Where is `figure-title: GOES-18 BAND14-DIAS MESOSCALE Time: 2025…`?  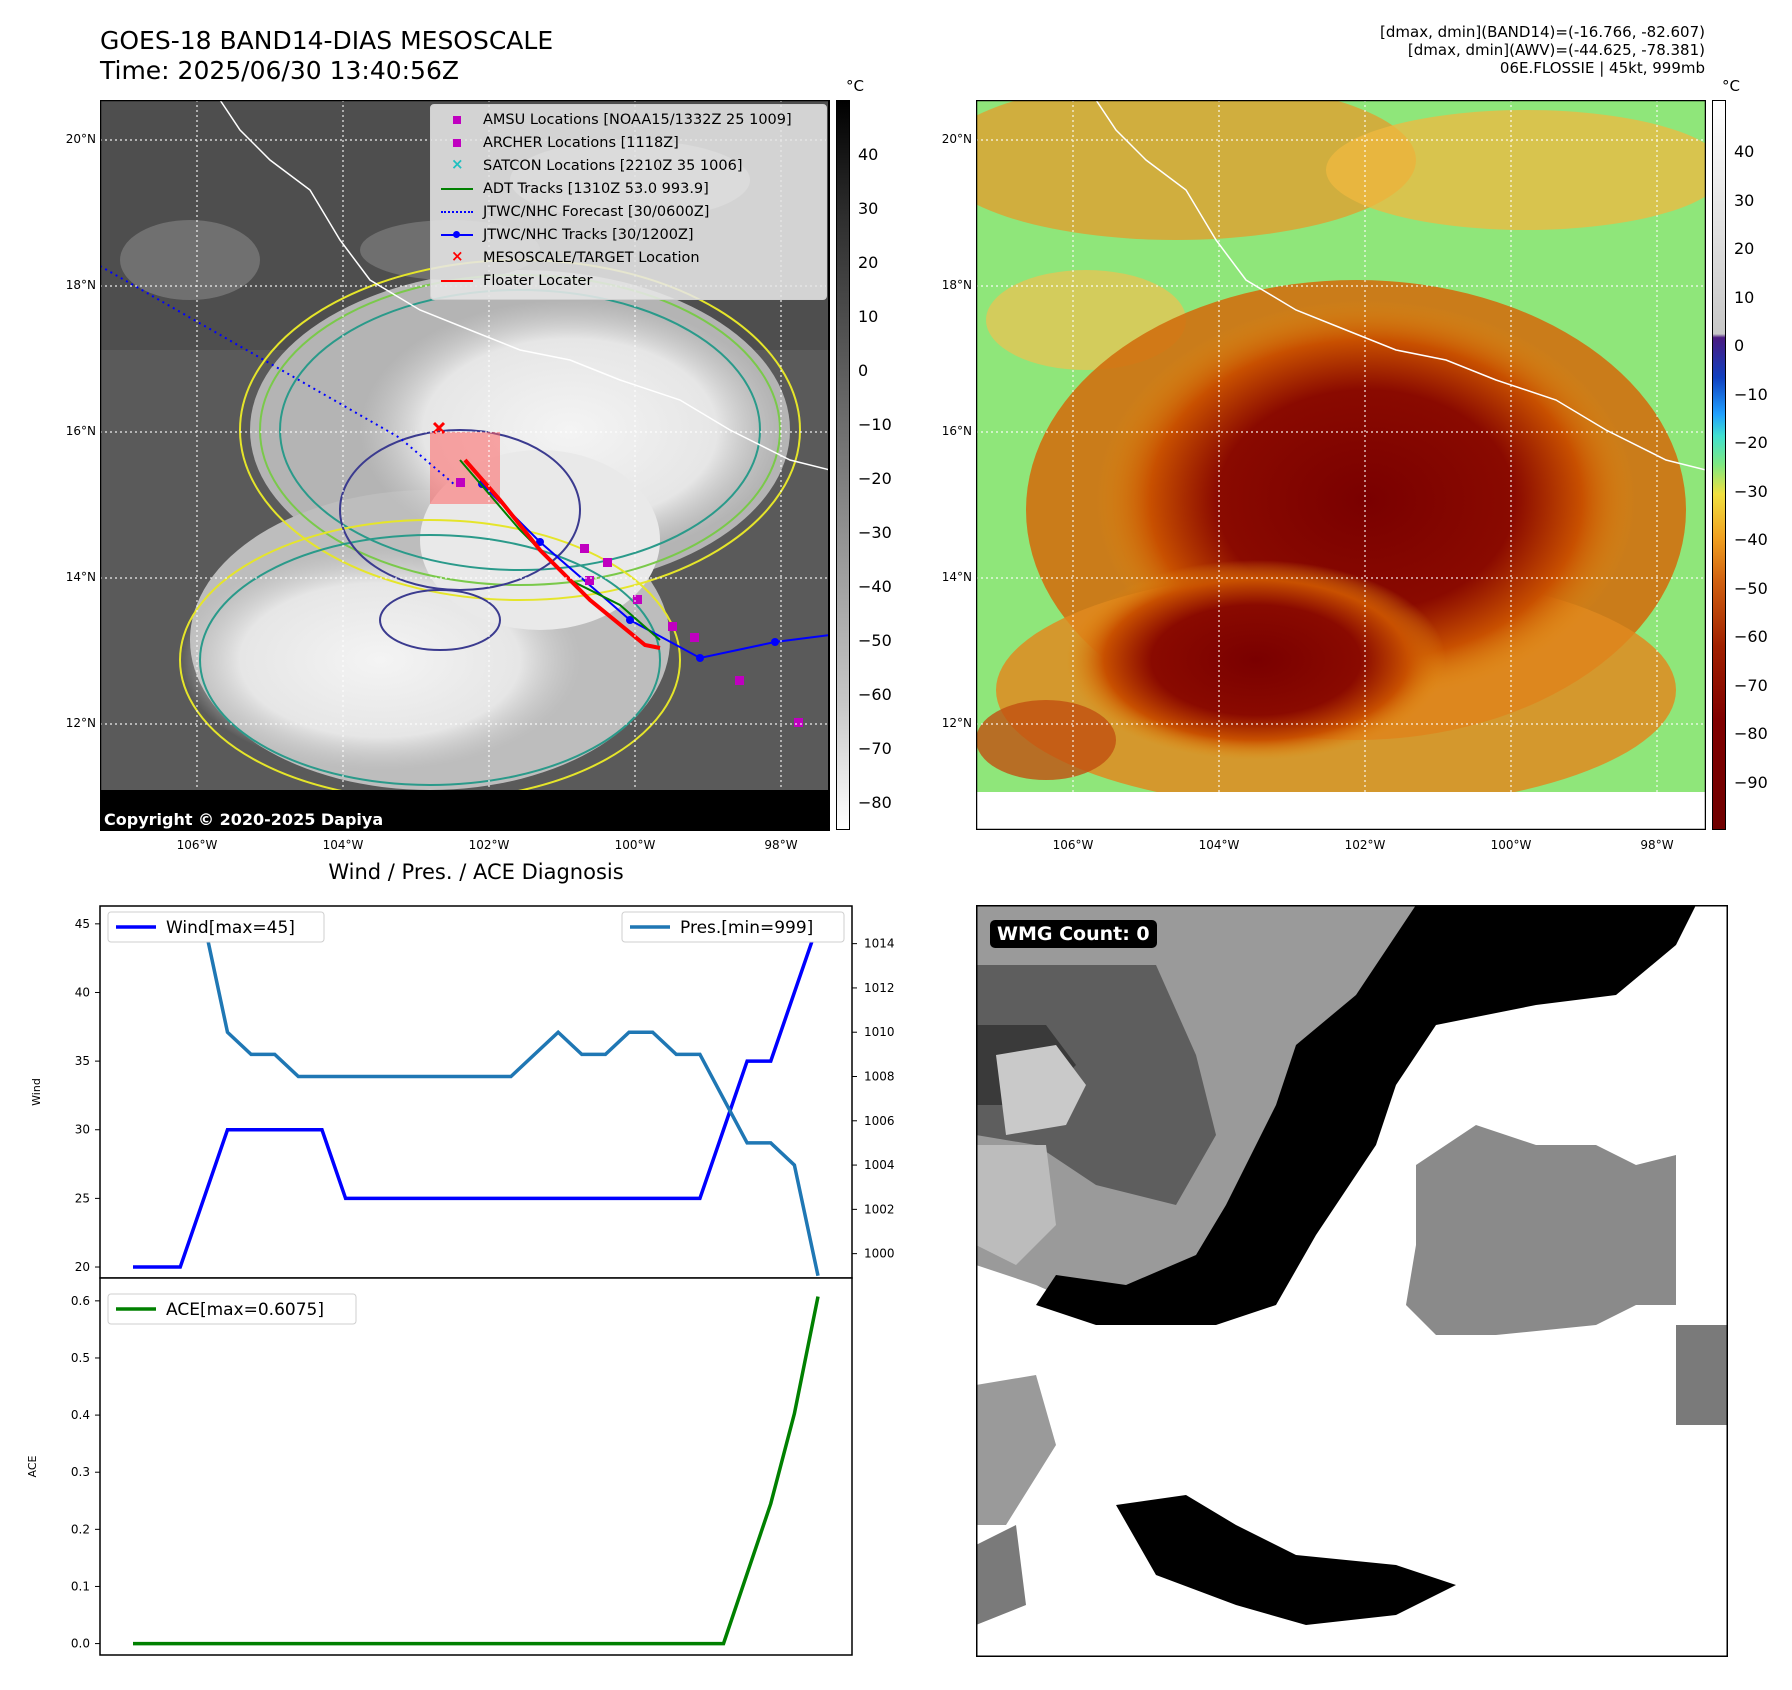 figure-title: GOES-18 BAND14-DIAS MESOSCALE Time: 2025… is located at coordinates (326, 56).